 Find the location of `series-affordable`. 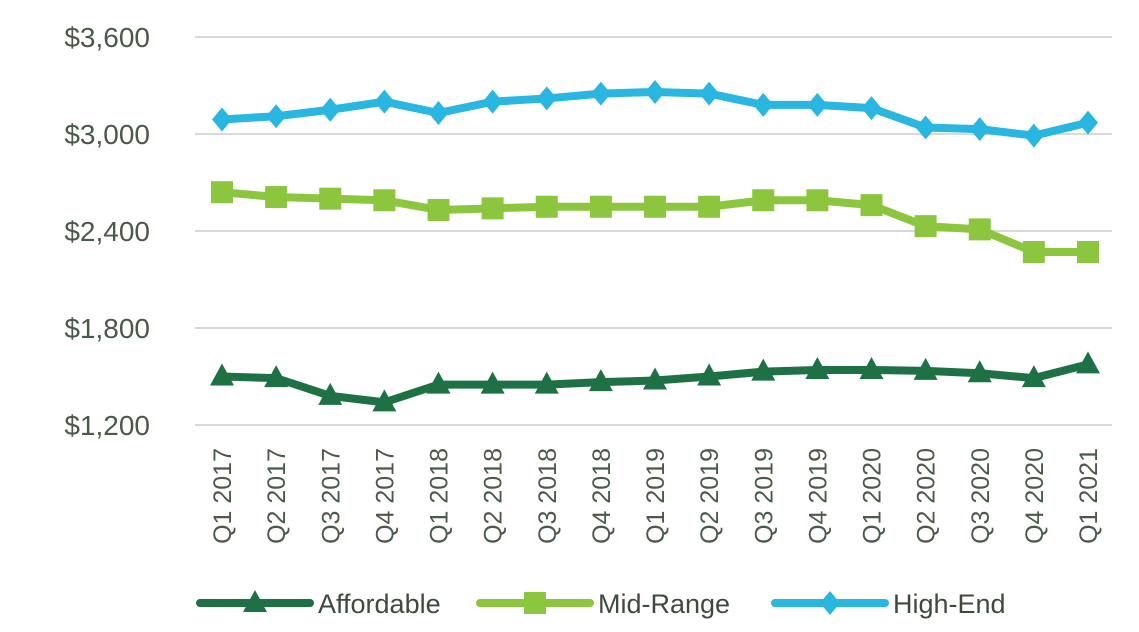

series-affordable is located at coordinates (655, 381).